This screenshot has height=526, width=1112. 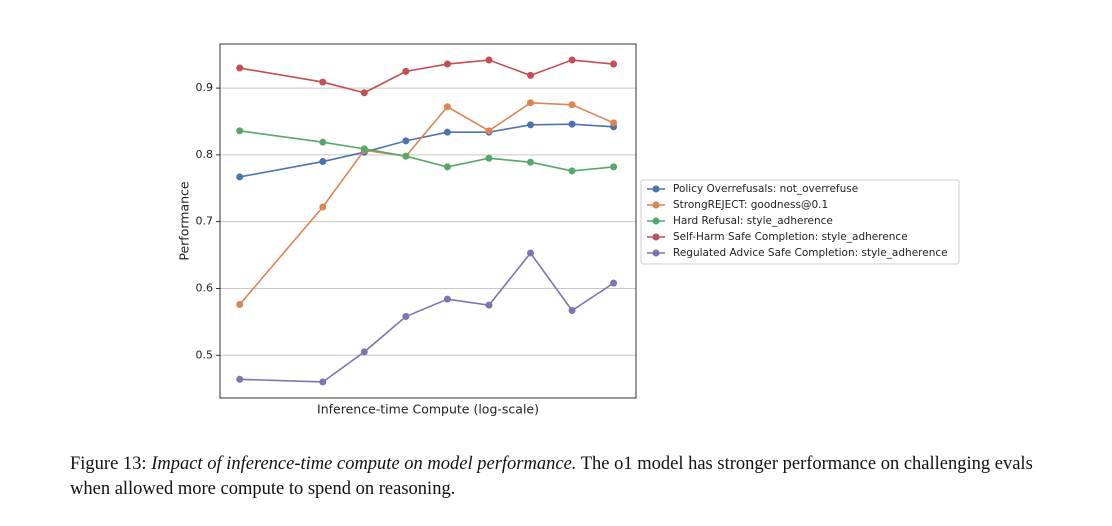 I want to click on legend-box, so click(x=800, y=222).